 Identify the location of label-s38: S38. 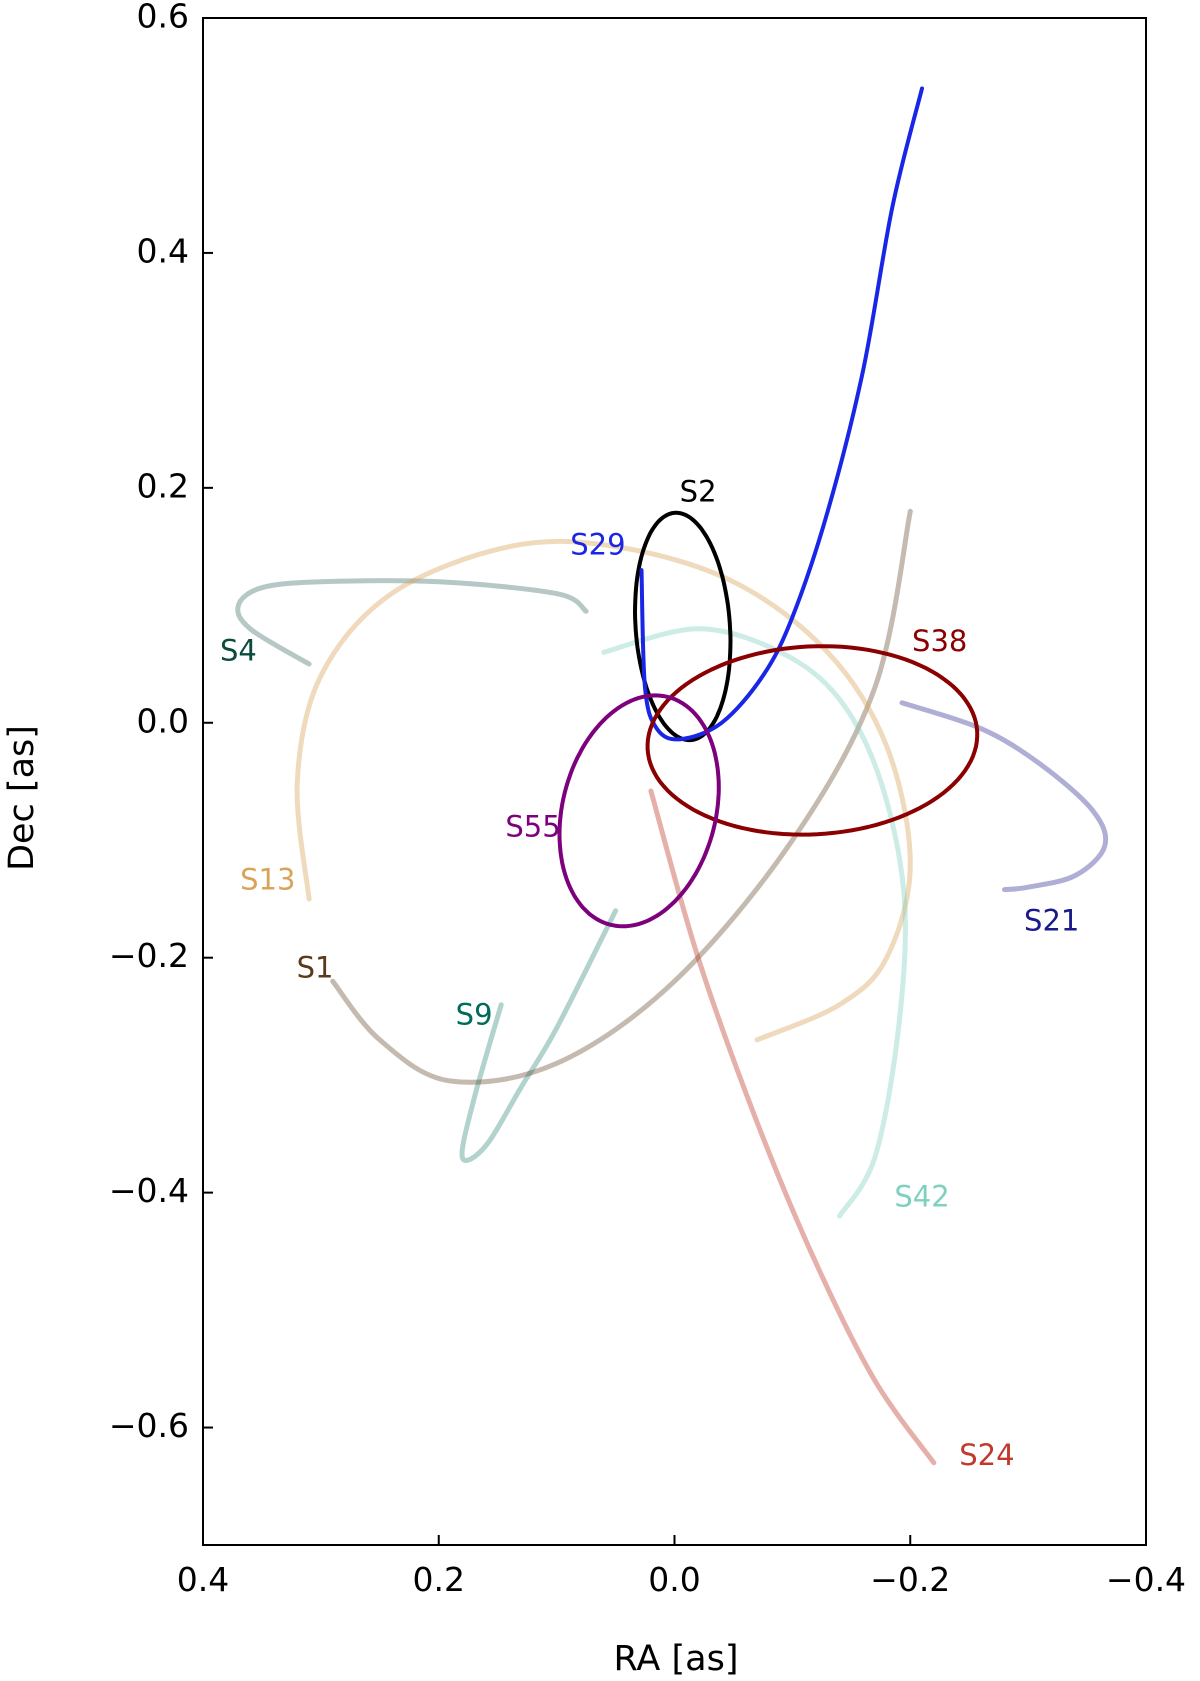
(939, 641).